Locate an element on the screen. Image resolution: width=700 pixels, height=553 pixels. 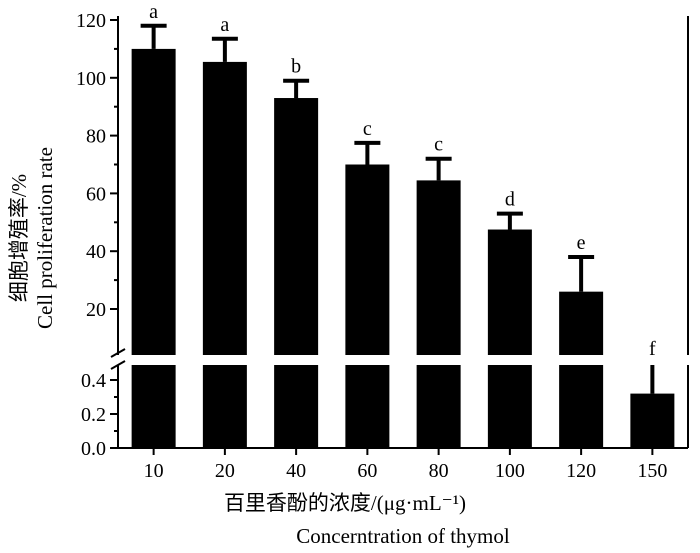
x-tick-label-40: 40 is located at coordinates (296, 471).